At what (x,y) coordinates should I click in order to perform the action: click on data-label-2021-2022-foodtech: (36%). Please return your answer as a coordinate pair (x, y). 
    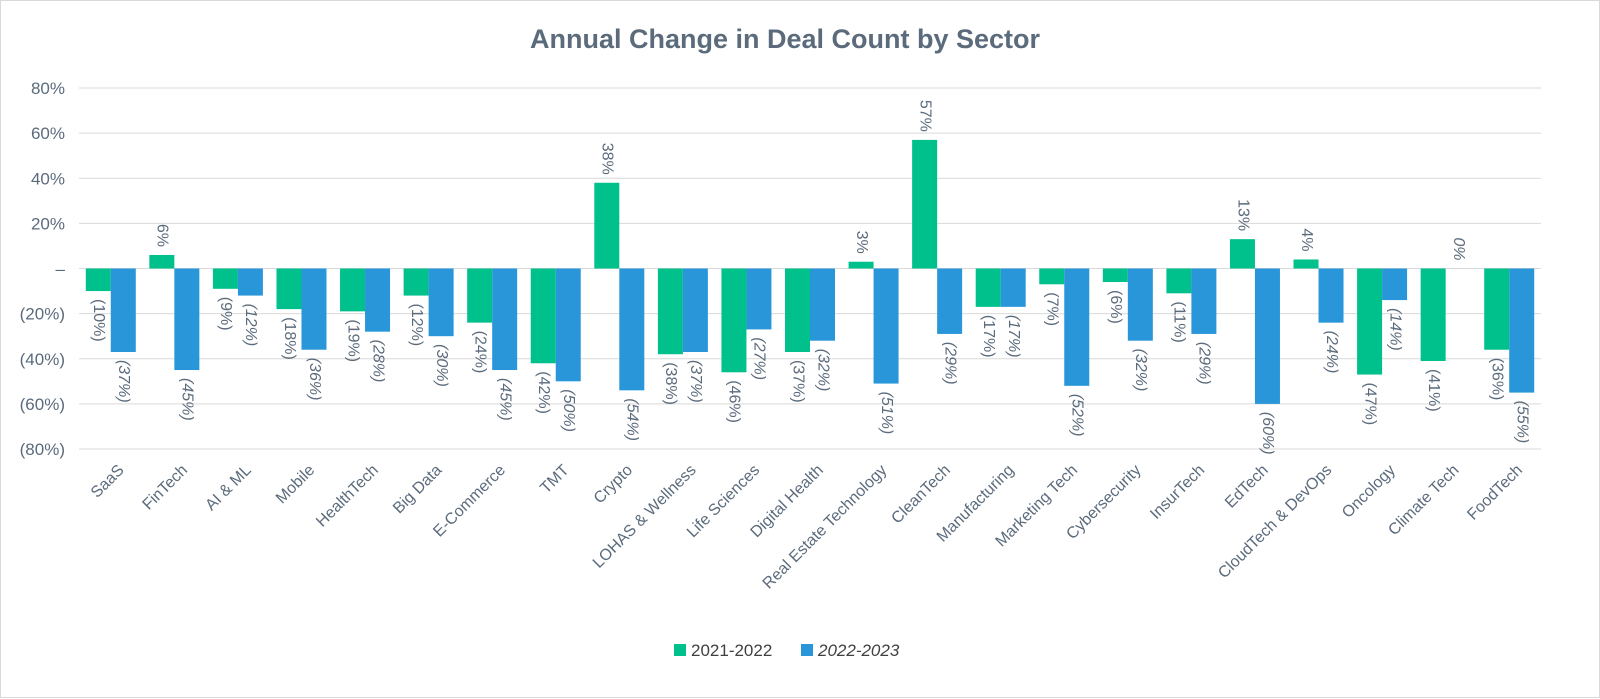
    Looking at the image, I should click on (1496, 379).